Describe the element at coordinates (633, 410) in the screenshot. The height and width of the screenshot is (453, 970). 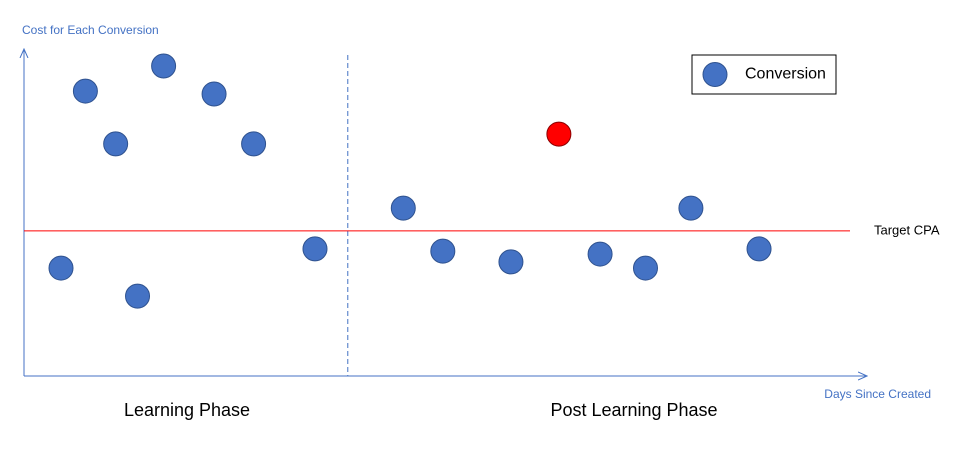
I see `phase-label: Post Learning Phase` at that location.